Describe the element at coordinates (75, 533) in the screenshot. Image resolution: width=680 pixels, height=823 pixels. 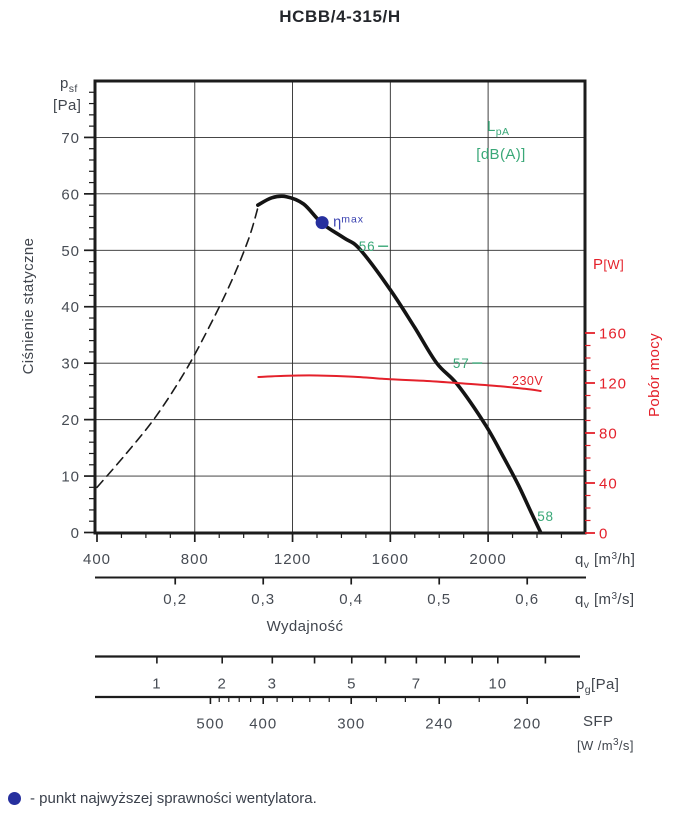
I see `y-left-tick-label: 0` at that location.